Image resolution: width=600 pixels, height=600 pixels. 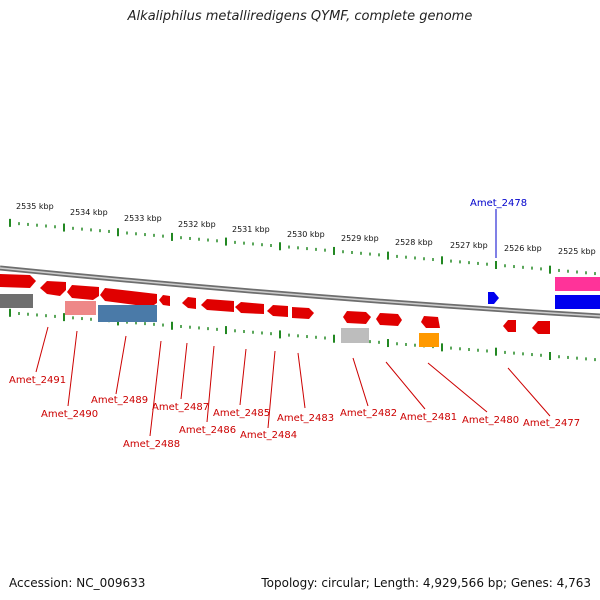 What do you see at coordinates (268, 435) in the screenshot?
I see `gene-label: Amet_2484` at bounding box center [268, 435].